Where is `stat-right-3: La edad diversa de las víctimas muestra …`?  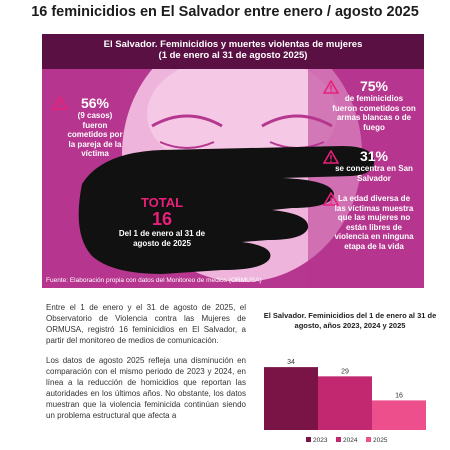 stat-right-3: La edad diversa de las víctimas muestra … is located at coordinates (374, 222).